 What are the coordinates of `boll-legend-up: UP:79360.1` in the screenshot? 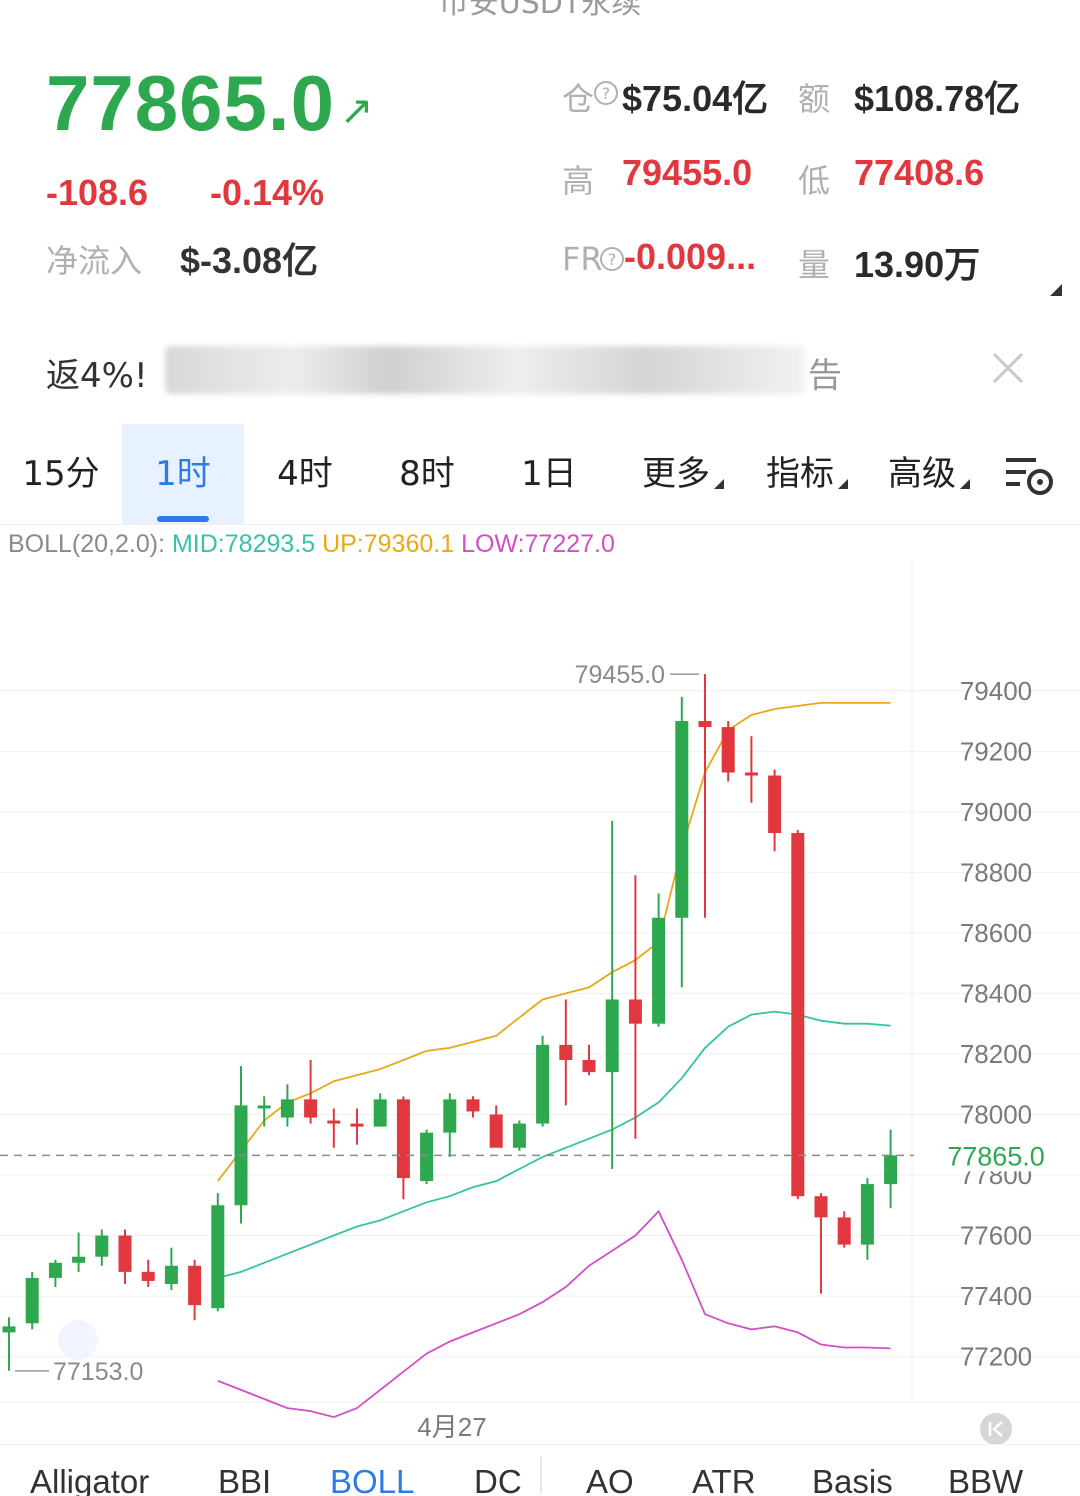 It's located at (388, 544).